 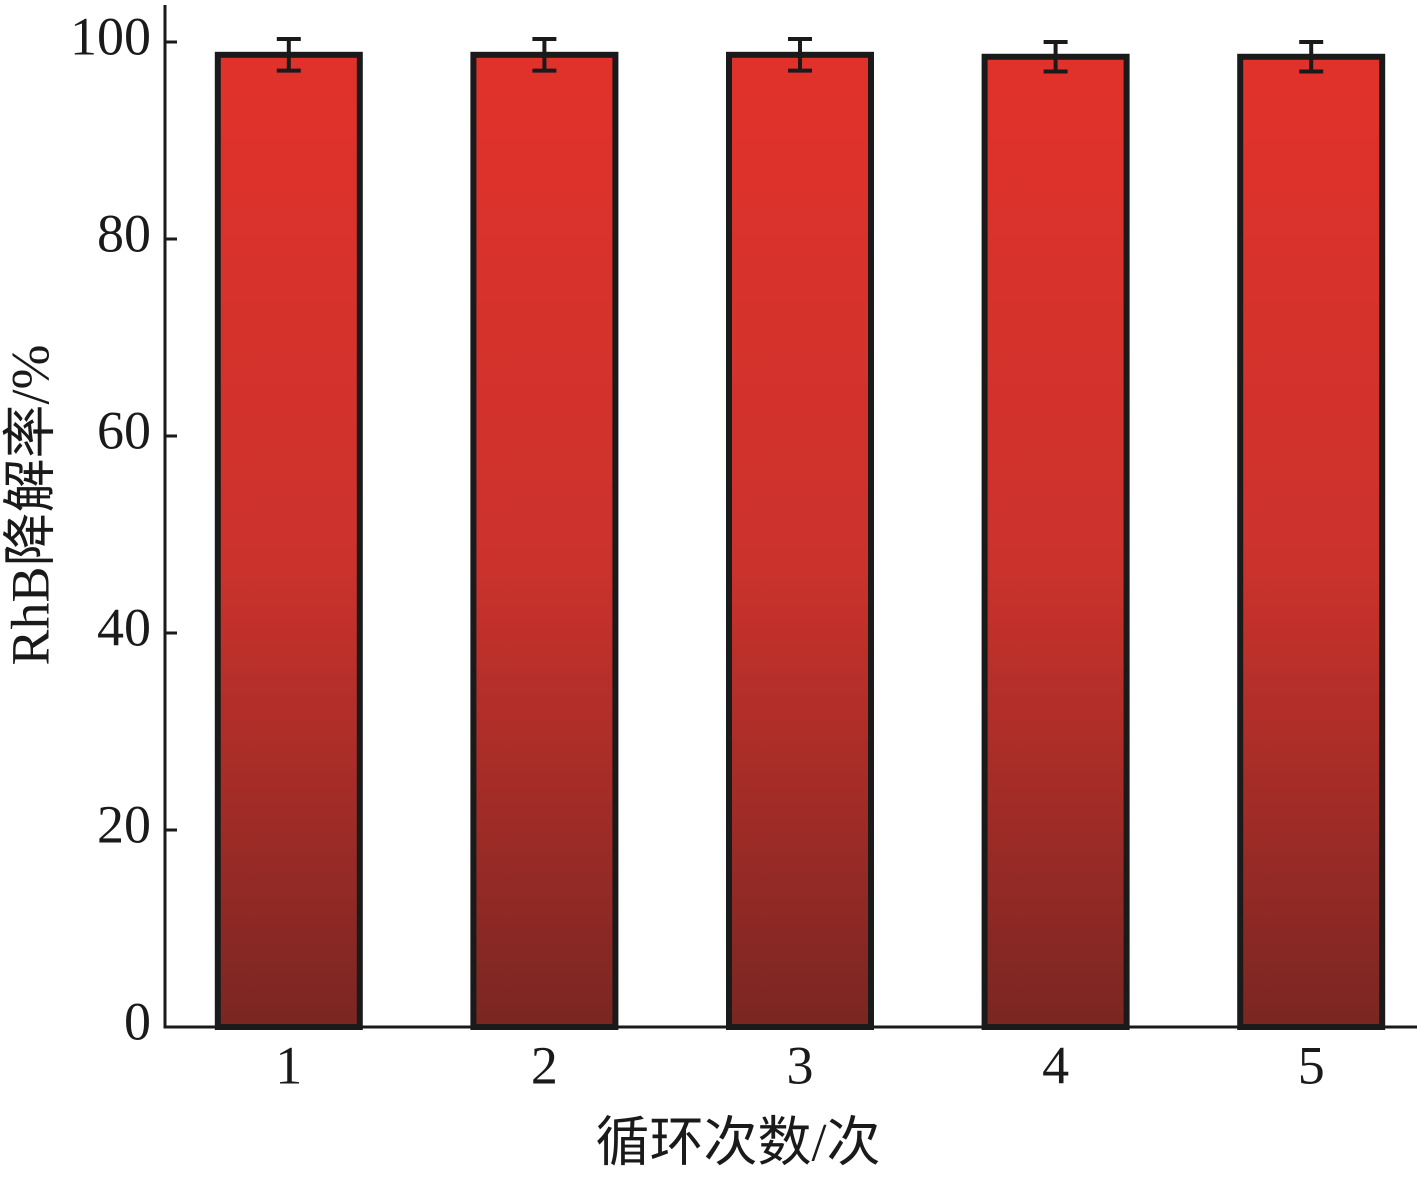 I want to click on y-tick-label: 40, so click(x=124, y=627).